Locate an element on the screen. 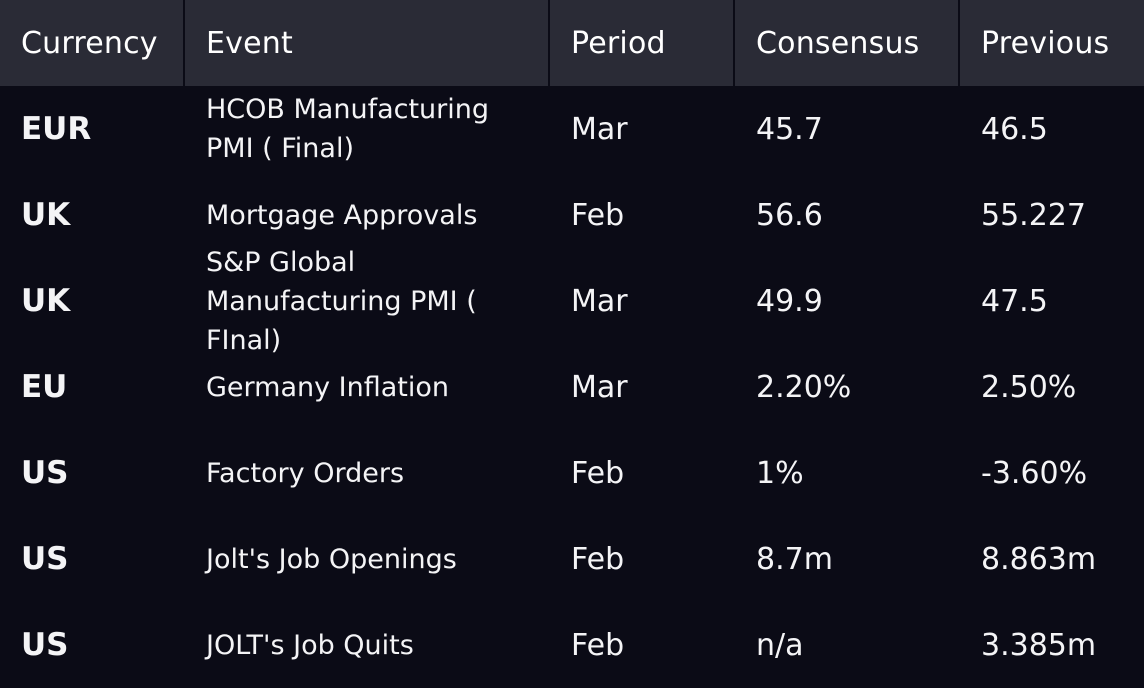 Image resolution: width=1144 pixels, height=688 pixels. cell-consensus: 49.9 is located at coordinates (789, 301).